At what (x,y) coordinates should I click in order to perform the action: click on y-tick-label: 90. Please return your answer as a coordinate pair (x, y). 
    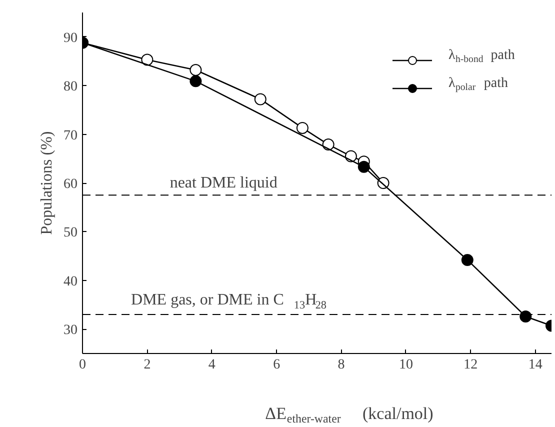
    Looking at the image, I should click on (71, 38).